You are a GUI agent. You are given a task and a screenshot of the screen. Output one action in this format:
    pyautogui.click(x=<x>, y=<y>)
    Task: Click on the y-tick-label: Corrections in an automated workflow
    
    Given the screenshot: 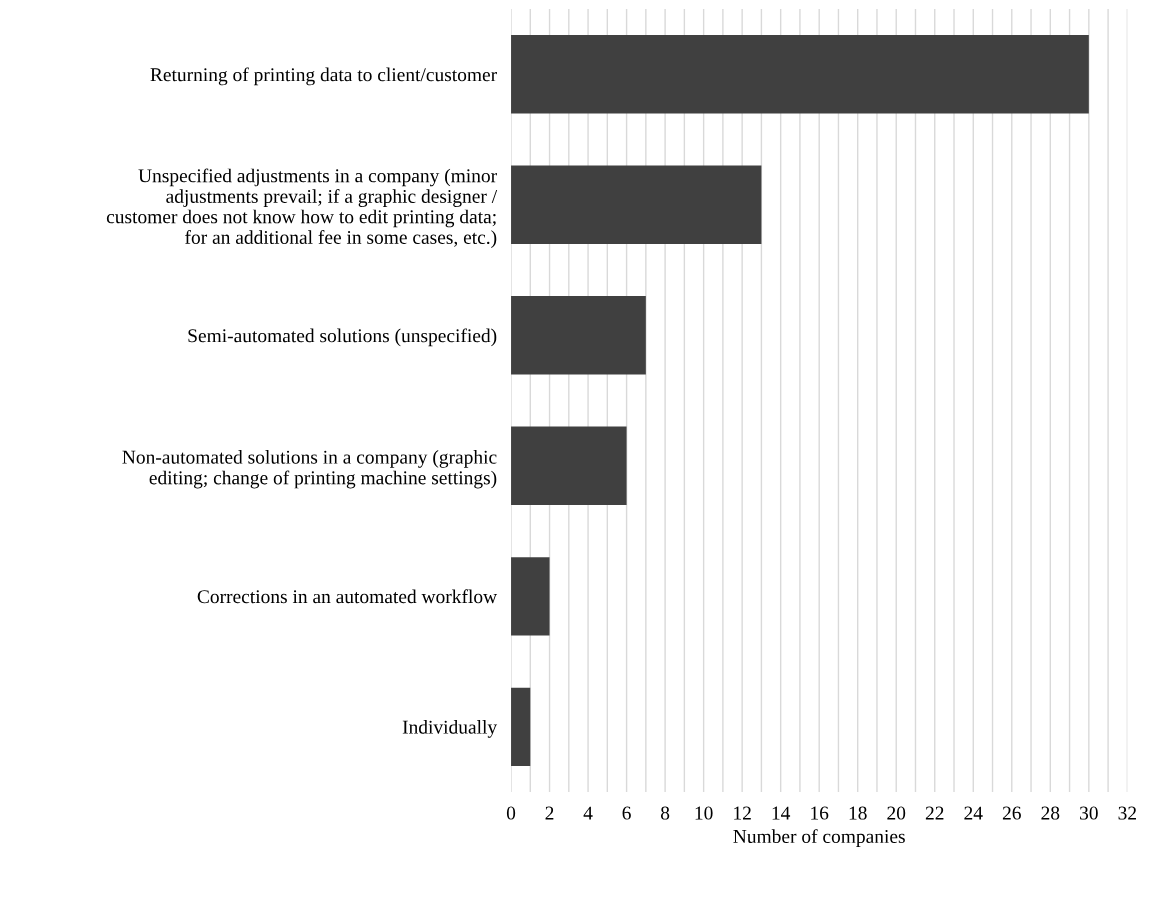 What is the action you would take?
    pyautogui.click(x=347, y=596)
    